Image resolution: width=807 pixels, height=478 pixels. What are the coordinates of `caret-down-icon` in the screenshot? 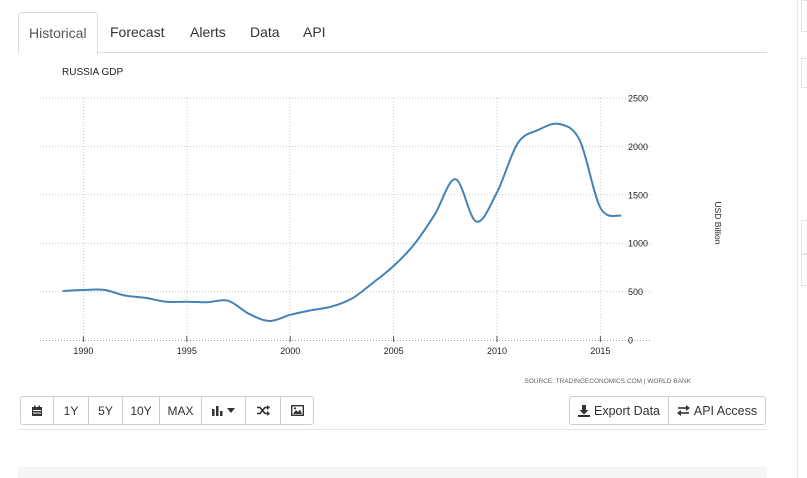 It's located at (231, 410).